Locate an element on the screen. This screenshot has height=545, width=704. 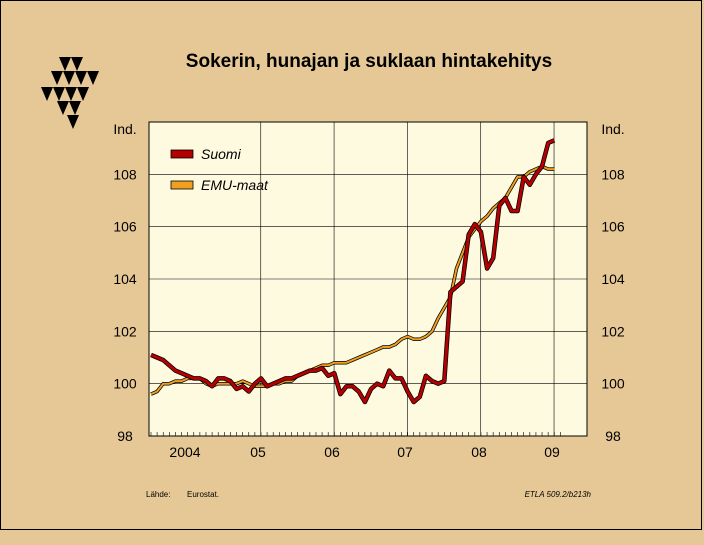
source-value: Eurostat. is located at coordinates (203, 494).